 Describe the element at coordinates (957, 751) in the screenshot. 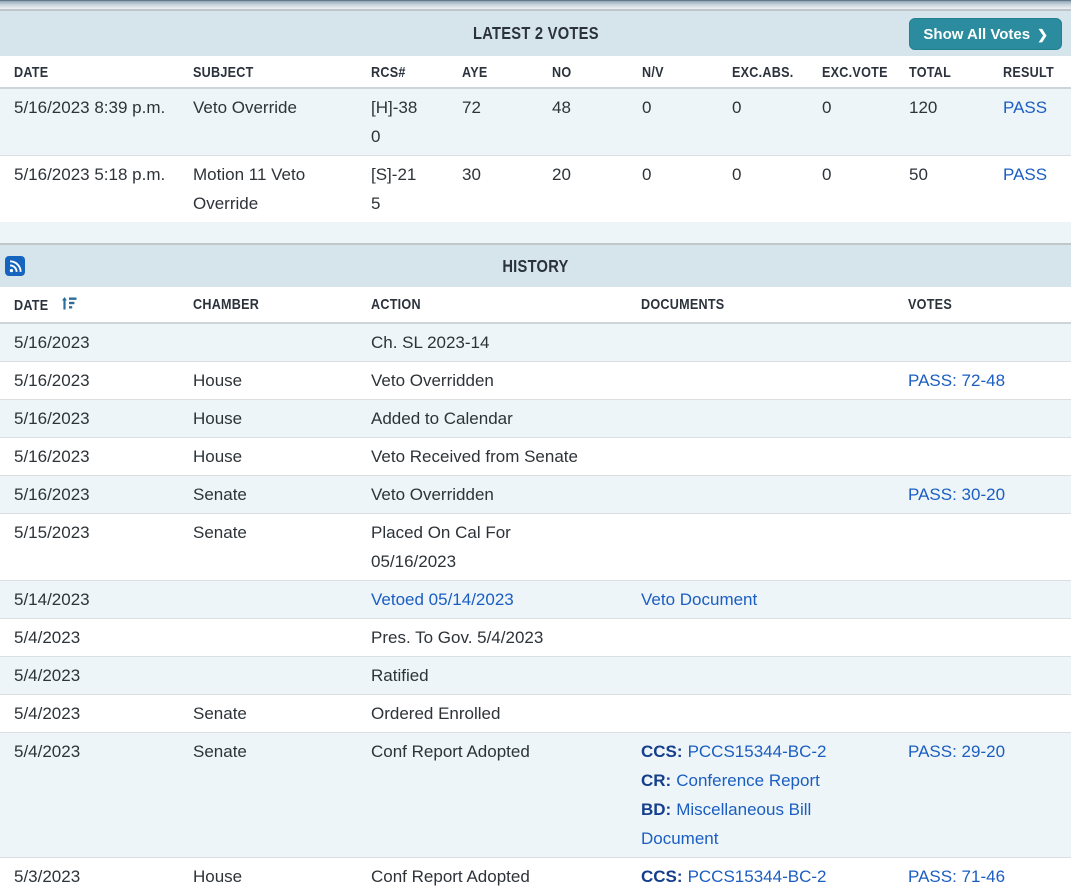

I see `history-vote-link: PASS: 29-20` at that location.